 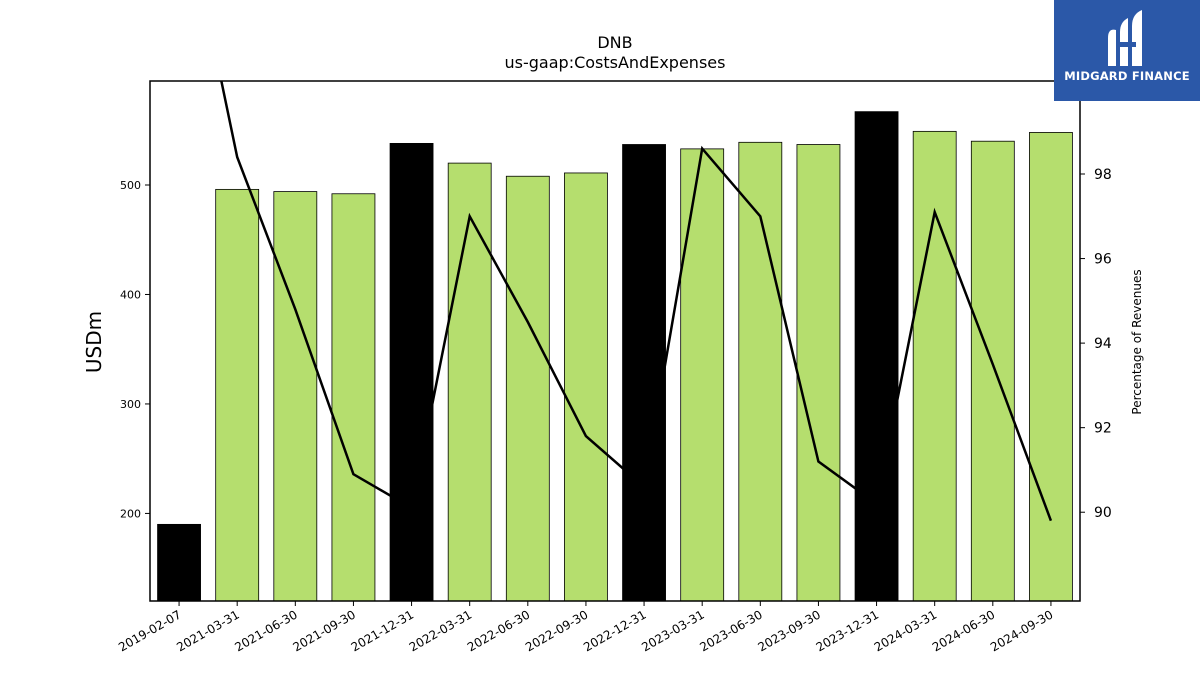 What do you see at coordinates (382, 630) in the screenshot?
I see `x-tick-label: 2021-12-31` at bounding box center [382, 630].